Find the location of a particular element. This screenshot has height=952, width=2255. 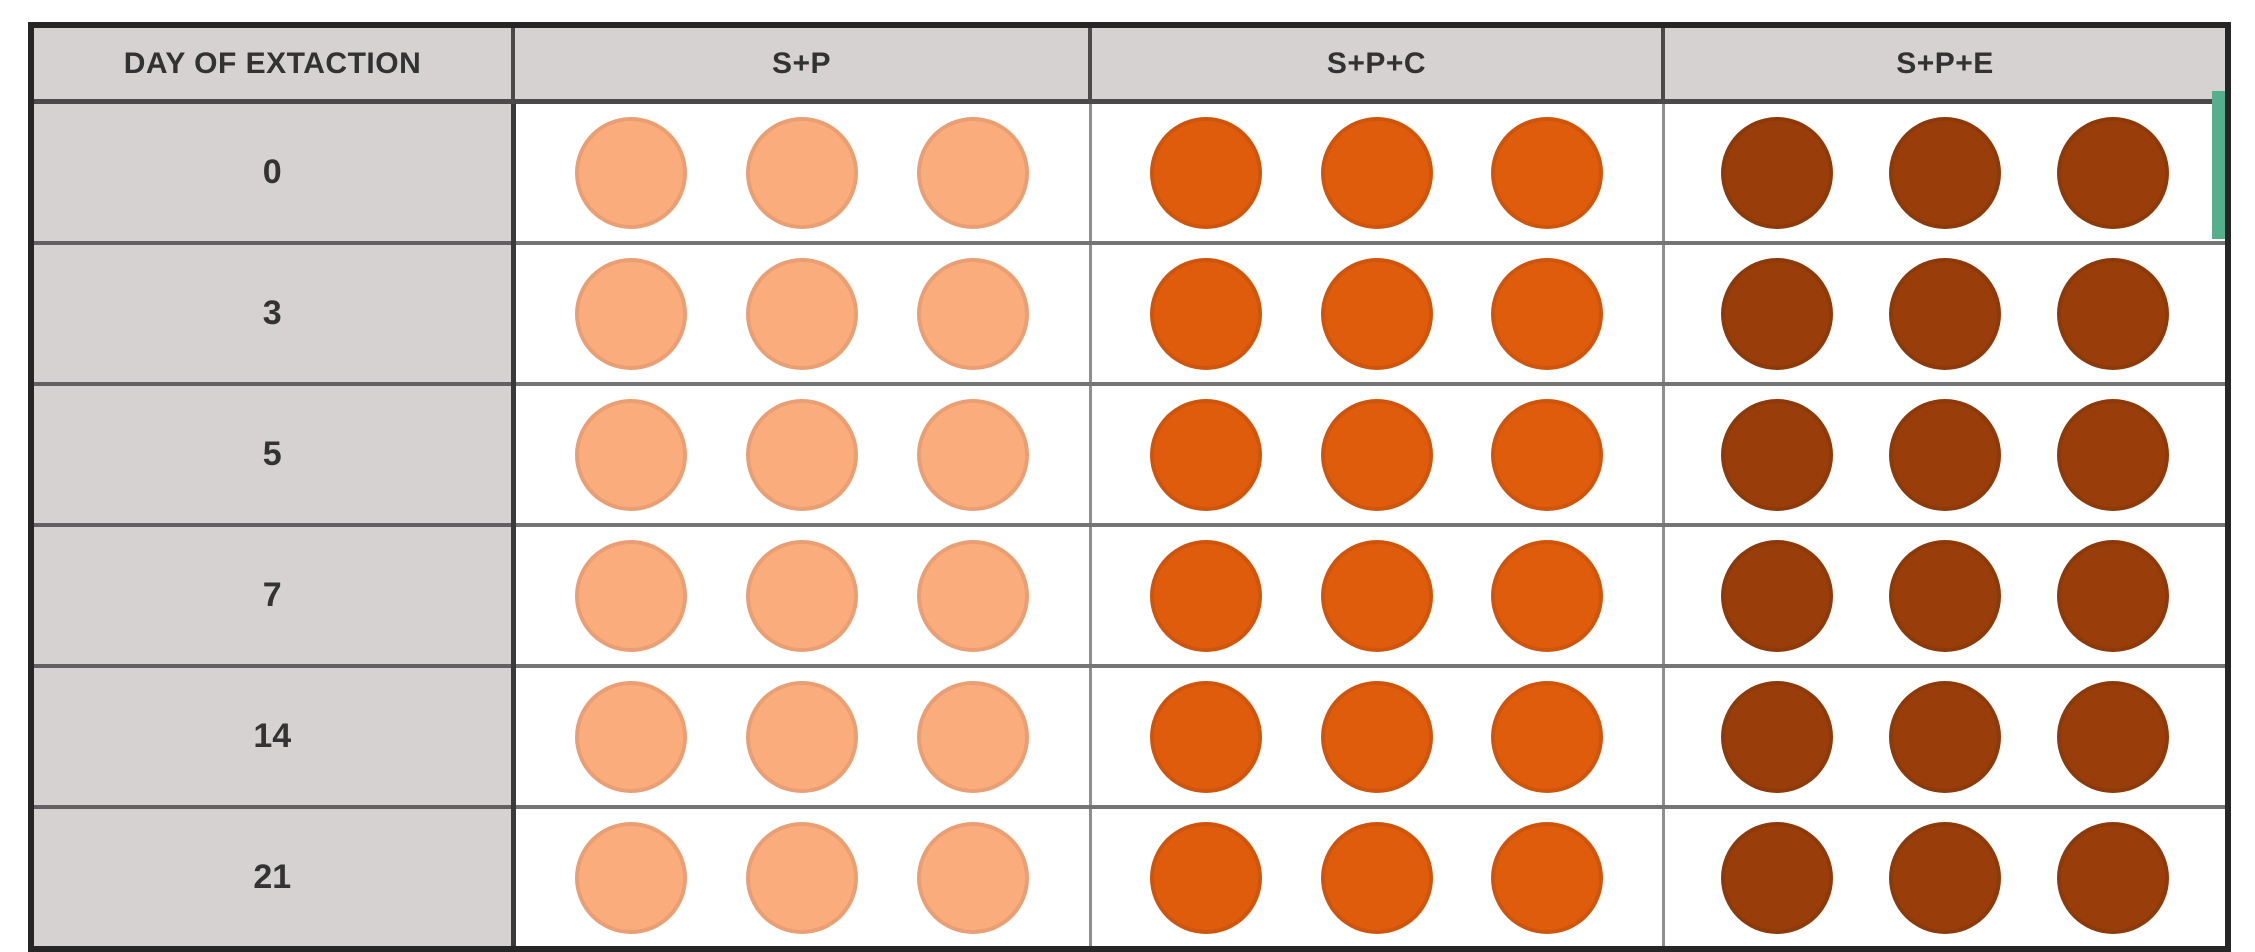

column-header-s-p-c: S+P+C is located at coordinates (1376, 63).